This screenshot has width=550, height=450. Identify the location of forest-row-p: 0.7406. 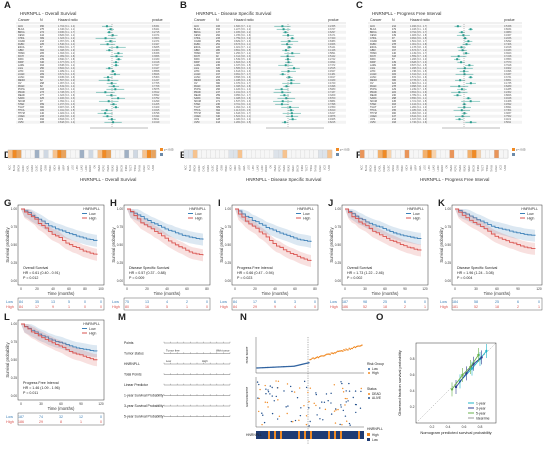
(508, 44).